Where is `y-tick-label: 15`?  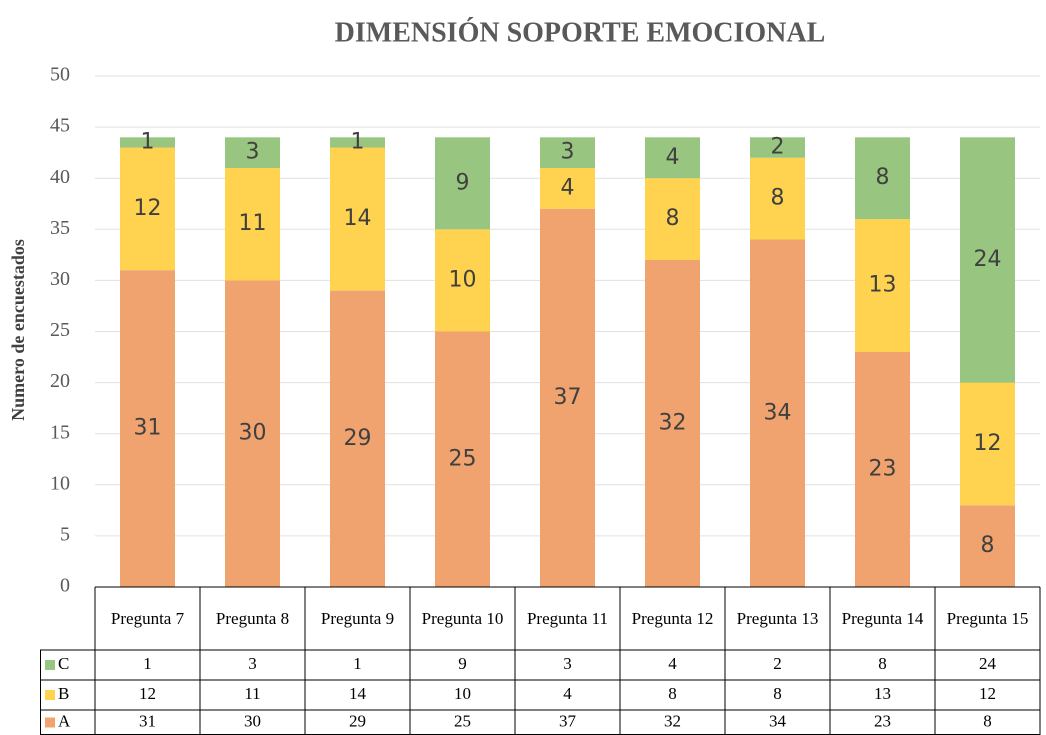 y-tick-label: 15 is located at coordinates (60, 432).